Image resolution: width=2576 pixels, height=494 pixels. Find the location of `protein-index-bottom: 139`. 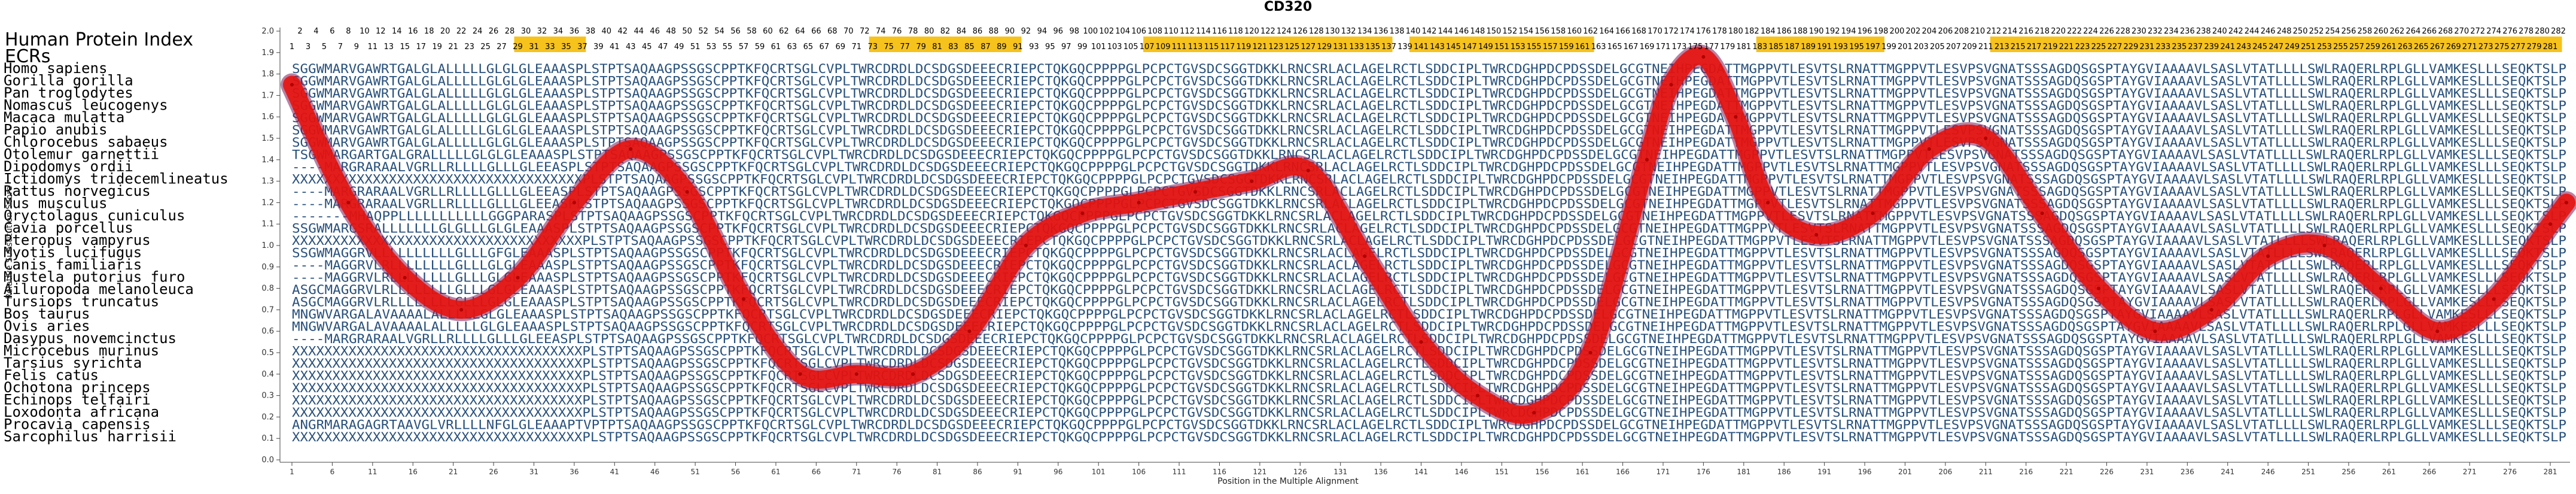

protein-index-bottom: 139 is located at coordinates (1404, 47).